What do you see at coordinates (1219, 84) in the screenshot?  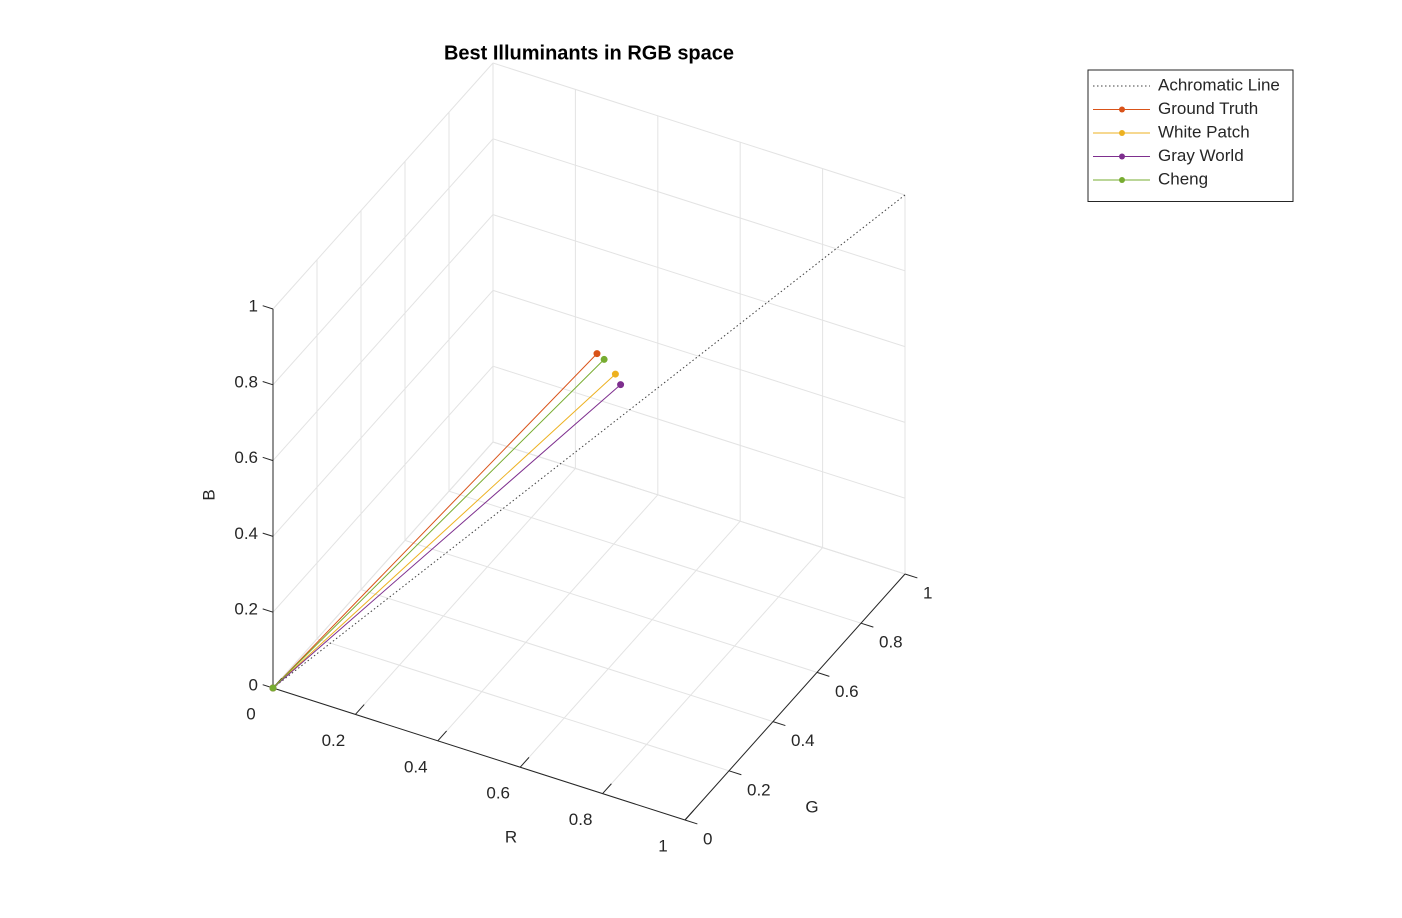 I see `legend-label: Achromatic Line` at bounding box center [1219, 84].